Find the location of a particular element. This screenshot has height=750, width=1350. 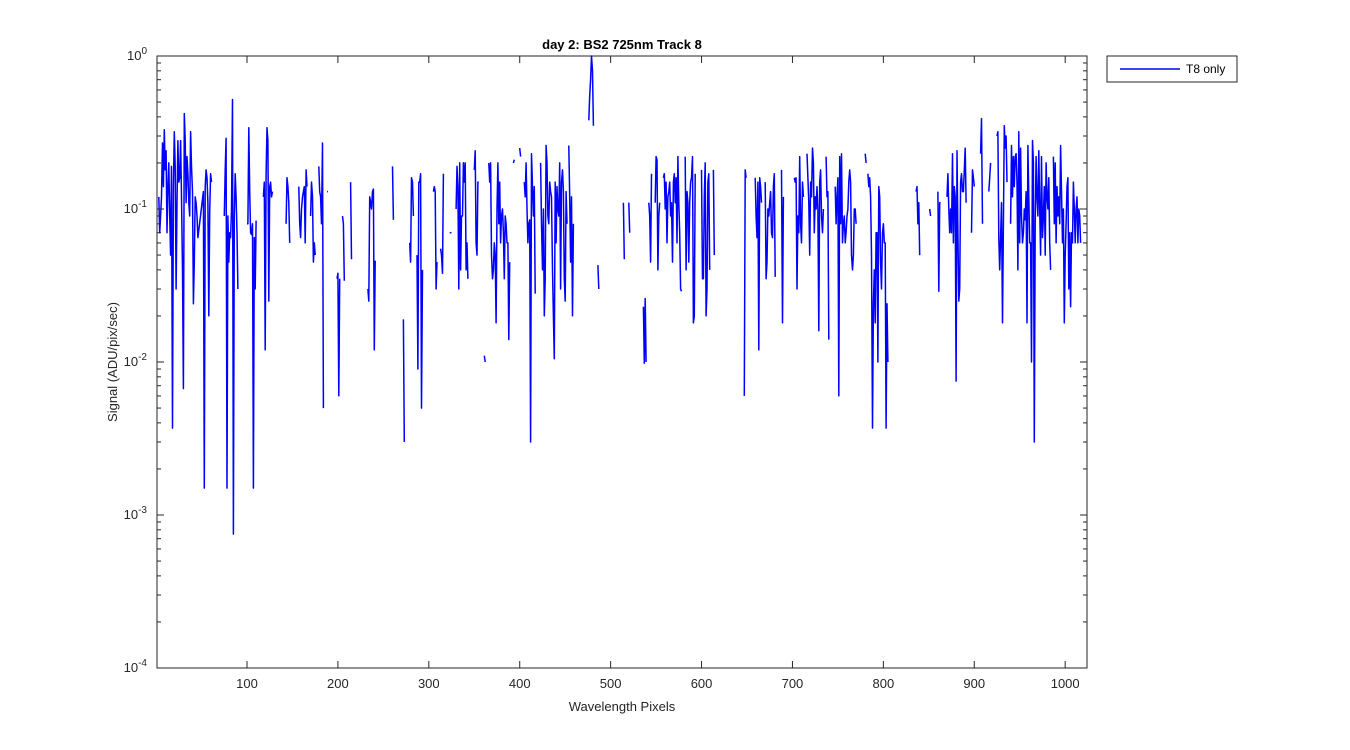

y-tick-label: 10⁻¹ is located at coordinates (136, 207).